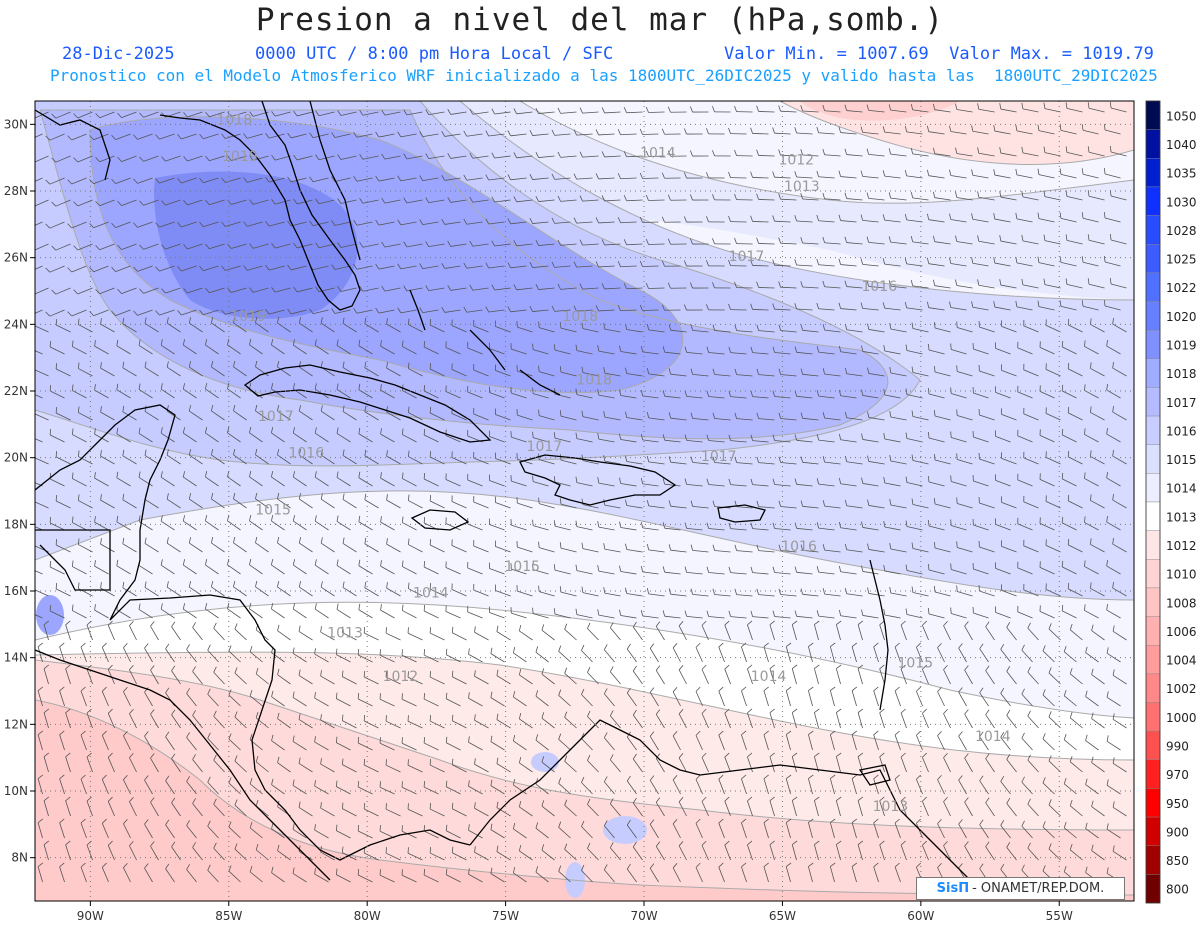 The image size is (1200, 927). What do you see at coordinates (505, 916) in the screenshot?
I see `lon-label: 75W` at bounding box center [505, 916].